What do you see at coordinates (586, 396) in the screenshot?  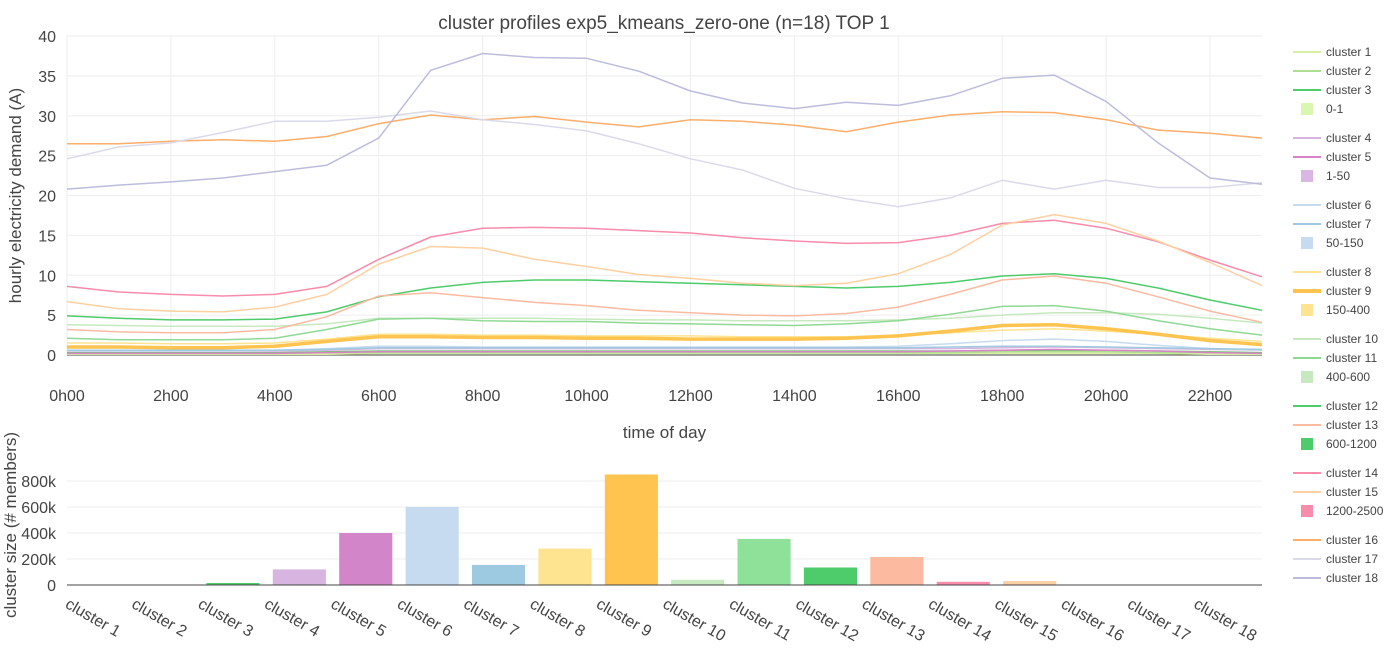 I see `x-tick-label: 10h00` at bounding box center [586, 396].